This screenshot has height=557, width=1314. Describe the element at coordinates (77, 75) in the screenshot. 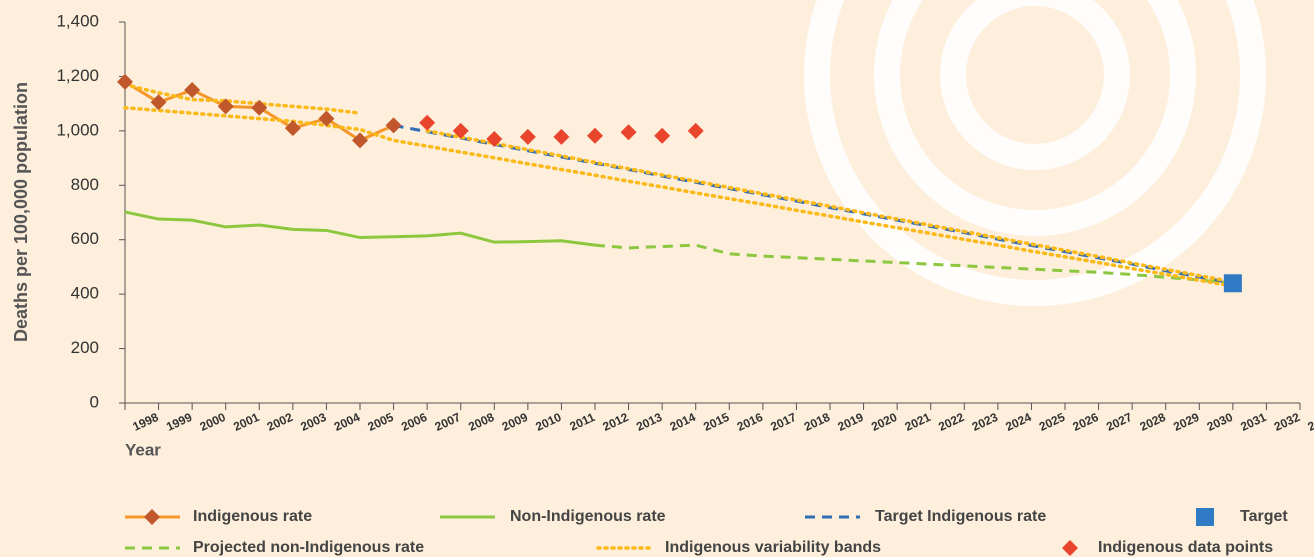

I see `y-tick-label: 1,200` at that location.